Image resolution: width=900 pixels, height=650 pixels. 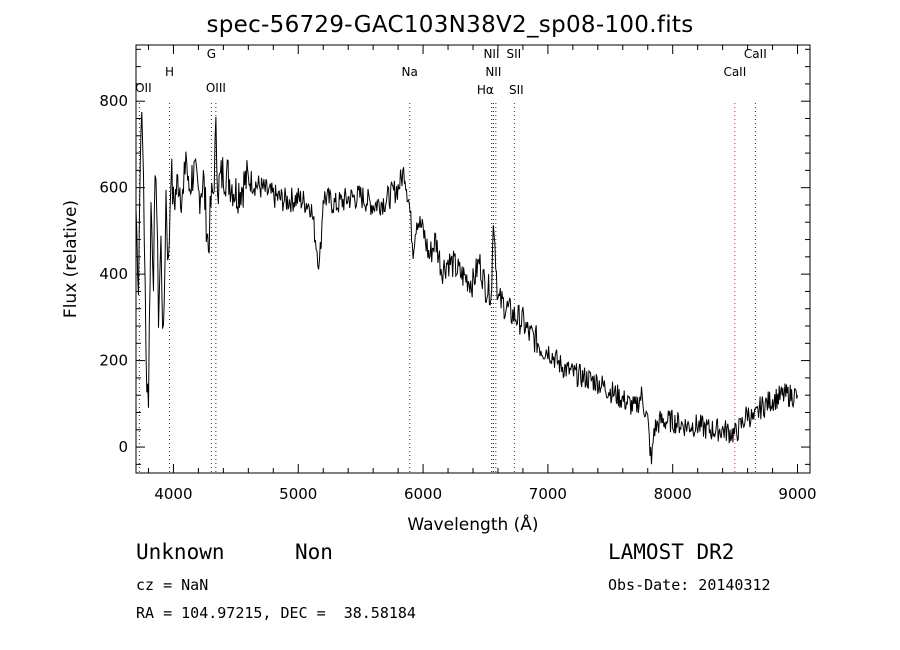 I want to click on spectral-line-label: OII, so click(x=143, y=88).